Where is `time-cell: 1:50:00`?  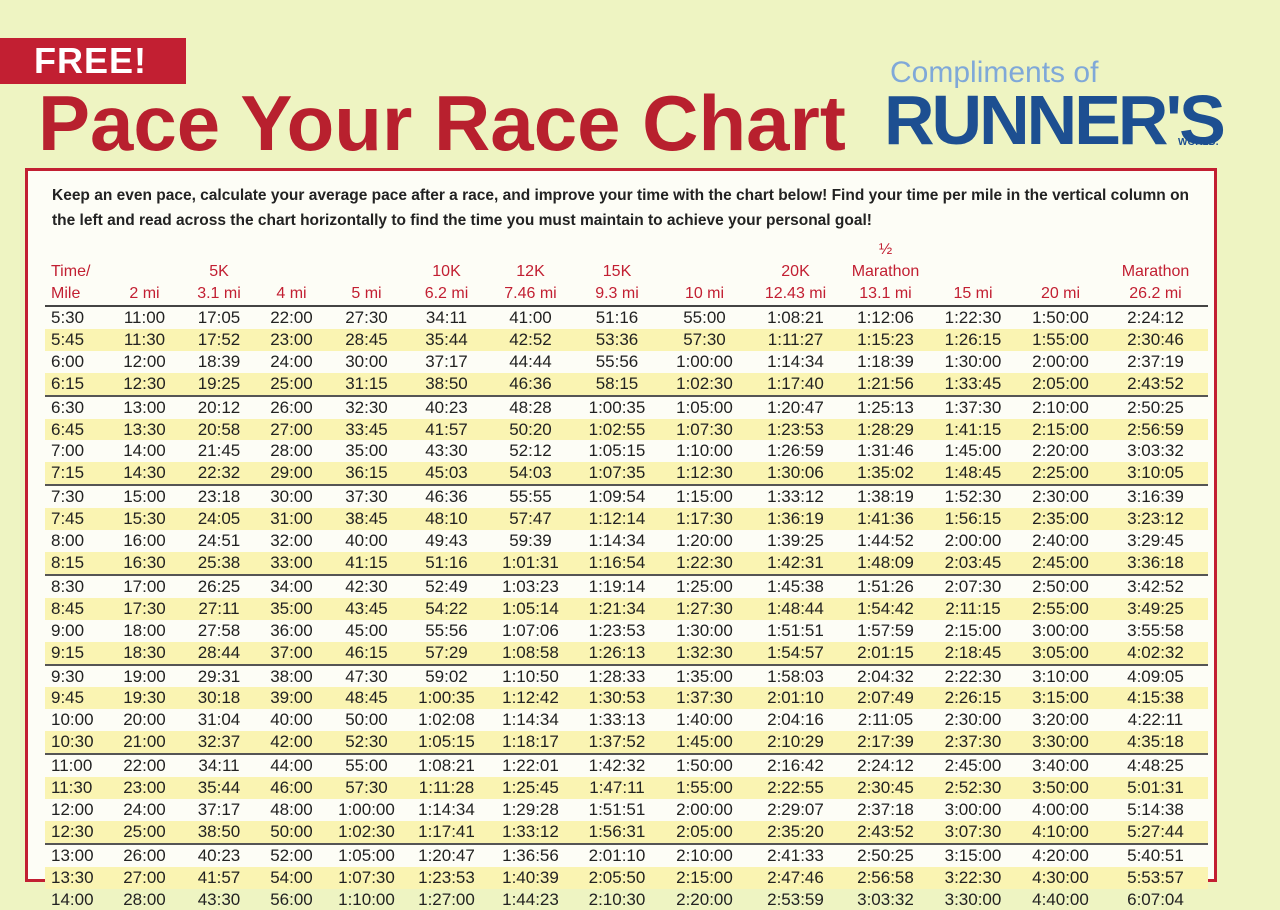 time-cell: 1:50:00 is located at coordinates (704, 766).